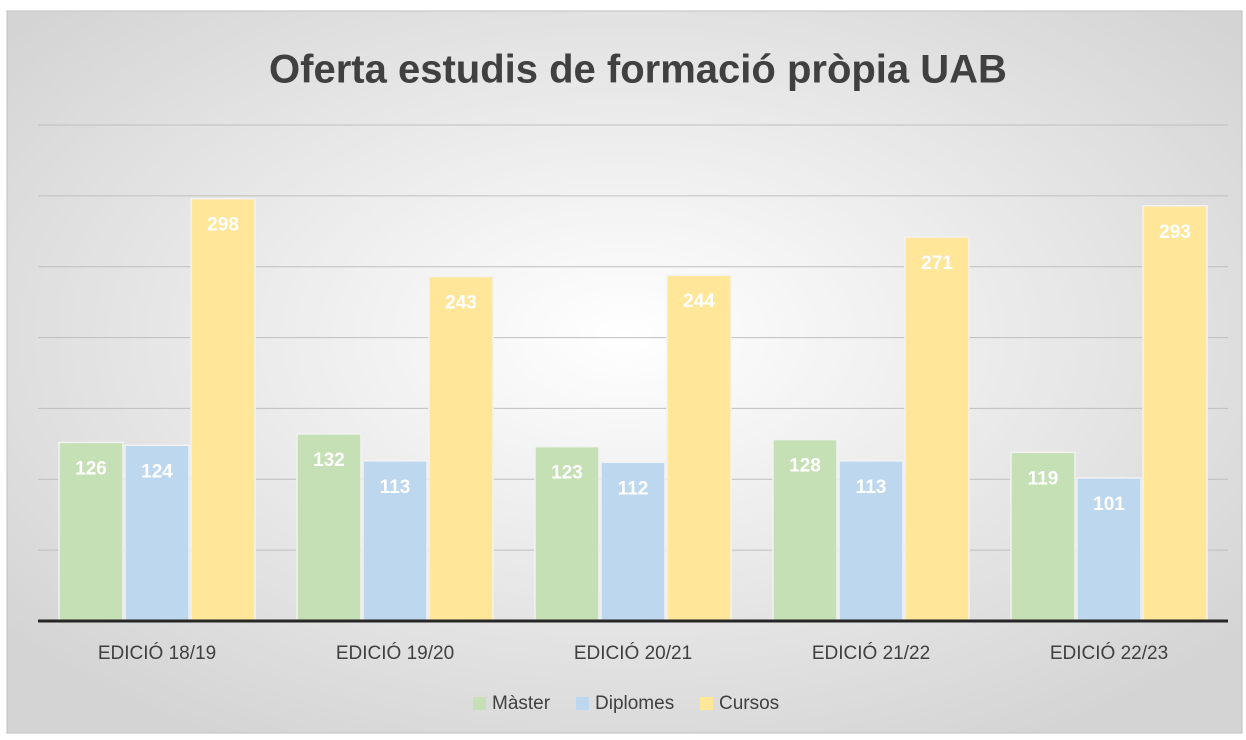 Image resolution: width=1246 pixels, height=740 pixels. Describe the element at coordinates (1109, 504) in the screenshot. I see `data-label: 101` at that location.